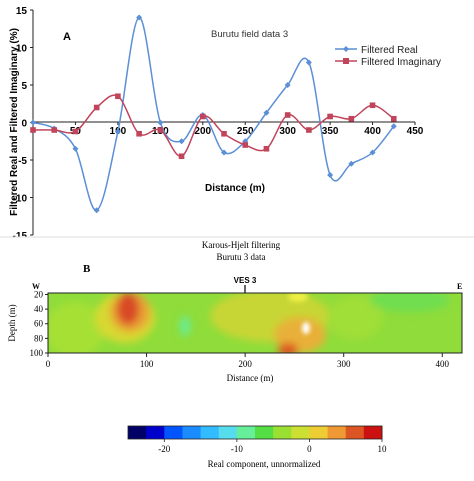 The width and height of the screenshot is (474, 481). I want to click on panel-a-legend: Filtered Real Filtered Imaginary, so click(388, 56).